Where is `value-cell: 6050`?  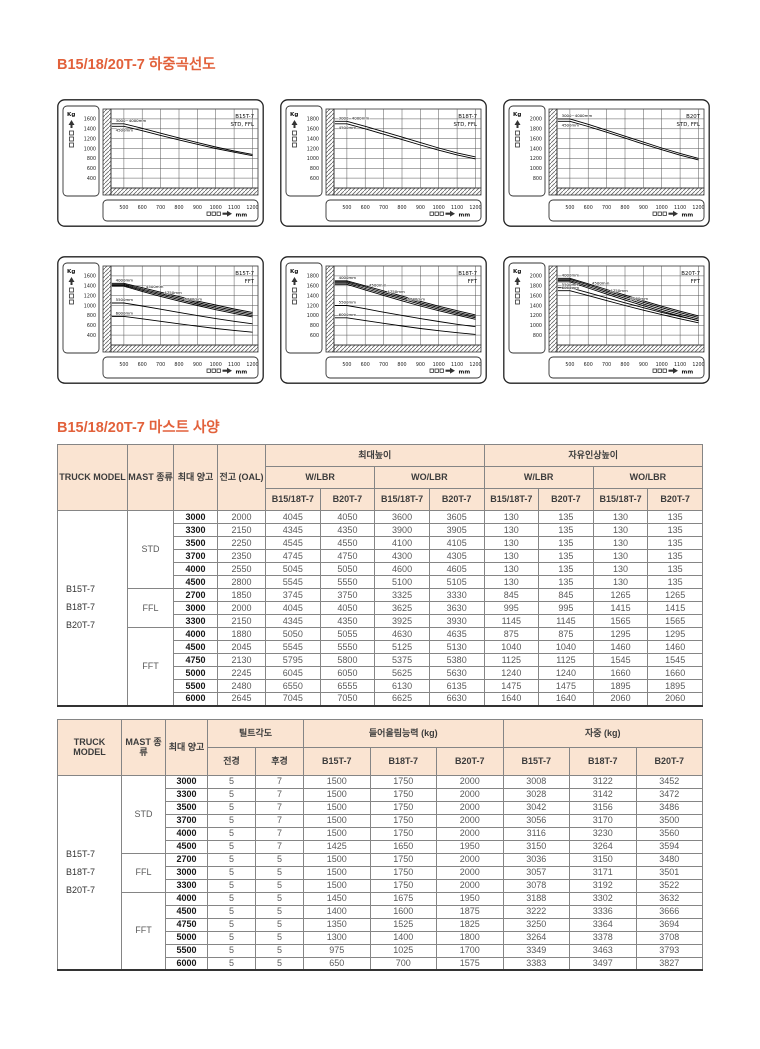 value-cell: 6050 is located at coordinates (347, 673).